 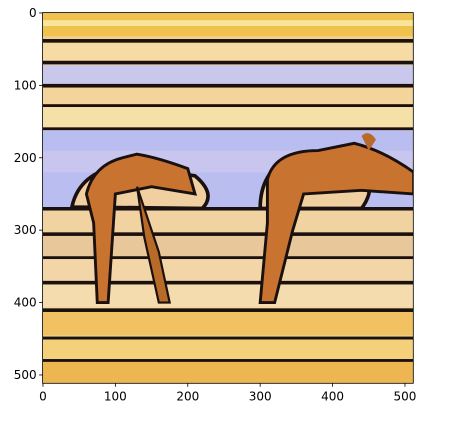 What do you see at coordinates (405, 396) in the screenshot?
I see `x-tick-label: 500` at bounding box center [405, 396].